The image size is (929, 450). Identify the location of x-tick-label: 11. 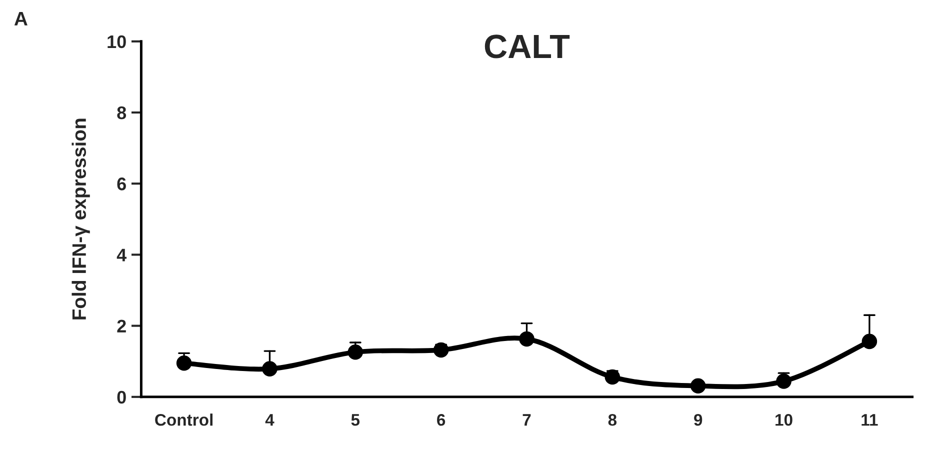
(870, 420).